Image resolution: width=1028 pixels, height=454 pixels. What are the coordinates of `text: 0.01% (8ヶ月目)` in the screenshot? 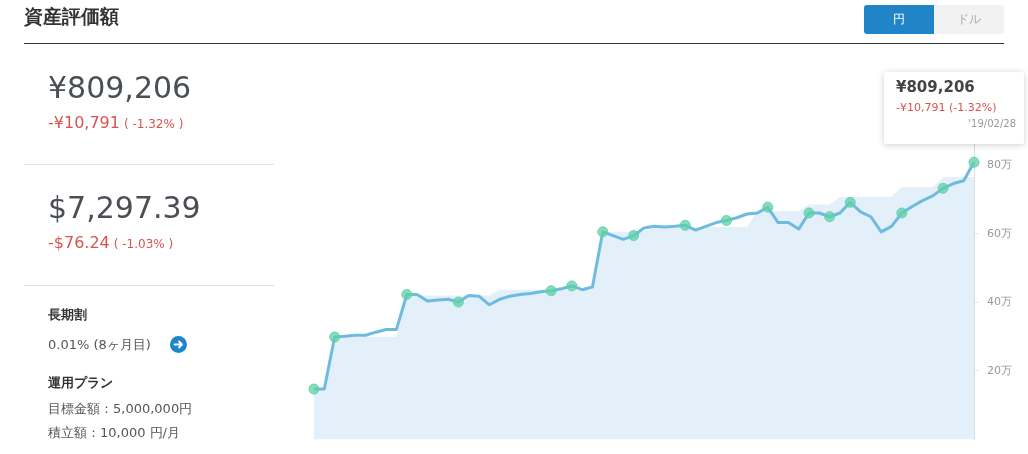 It's located at (99, 345).